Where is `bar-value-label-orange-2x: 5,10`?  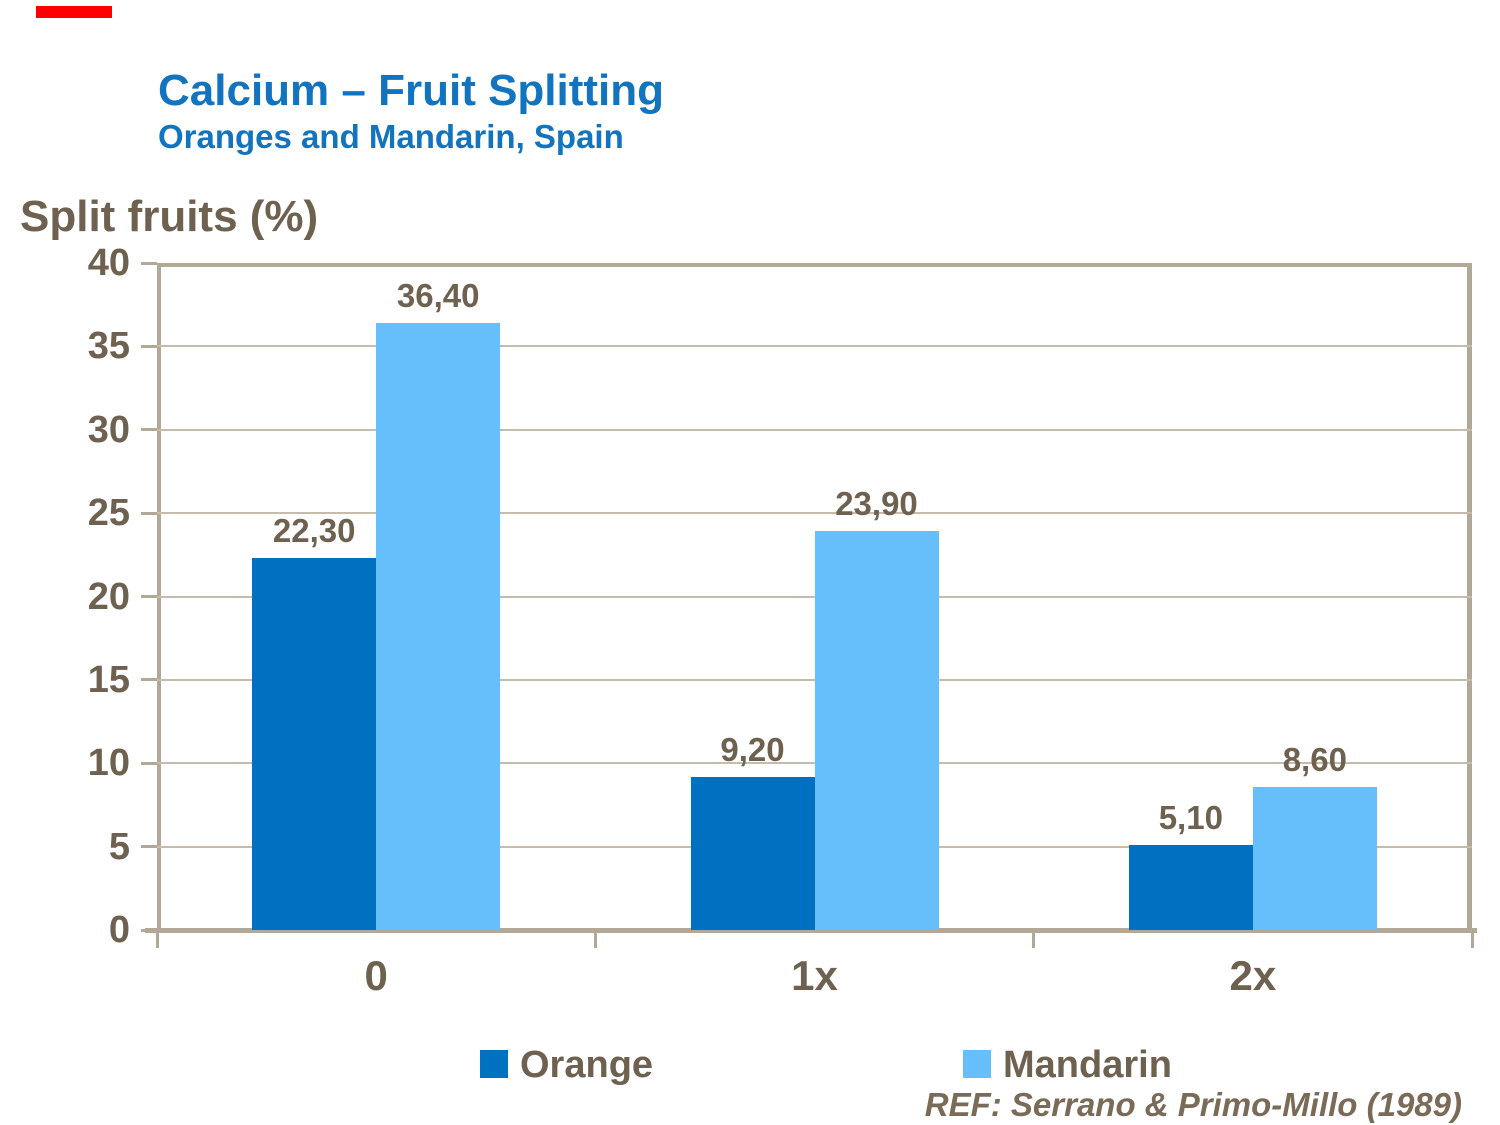
bar-value-label-orange-2x: 5,10 is located at coordinates (1190, 817).